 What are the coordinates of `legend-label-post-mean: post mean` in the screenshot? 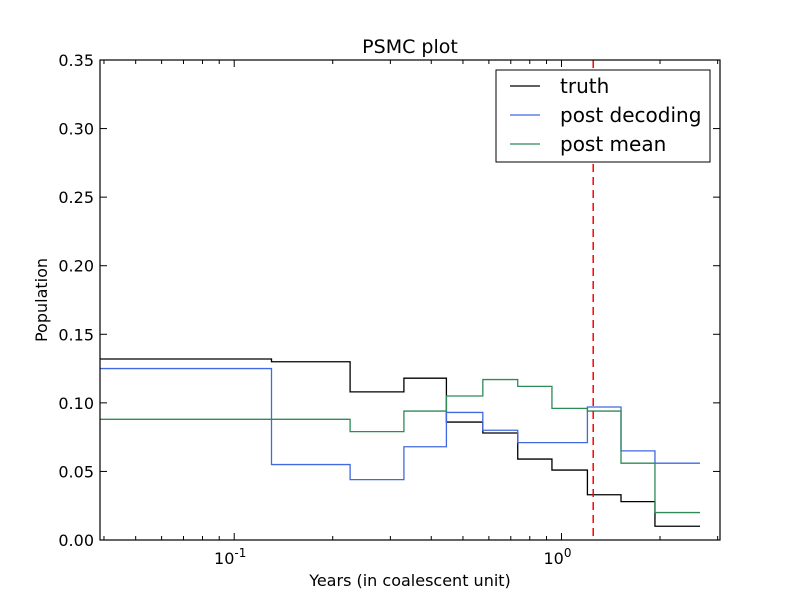 It's located at (613, 144).